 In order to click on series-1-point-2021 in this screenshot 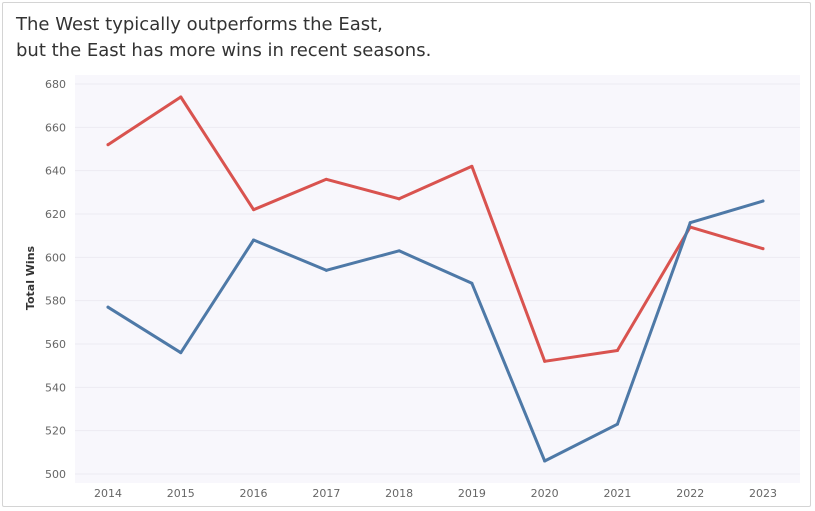, I will do `click(617, 424)`.